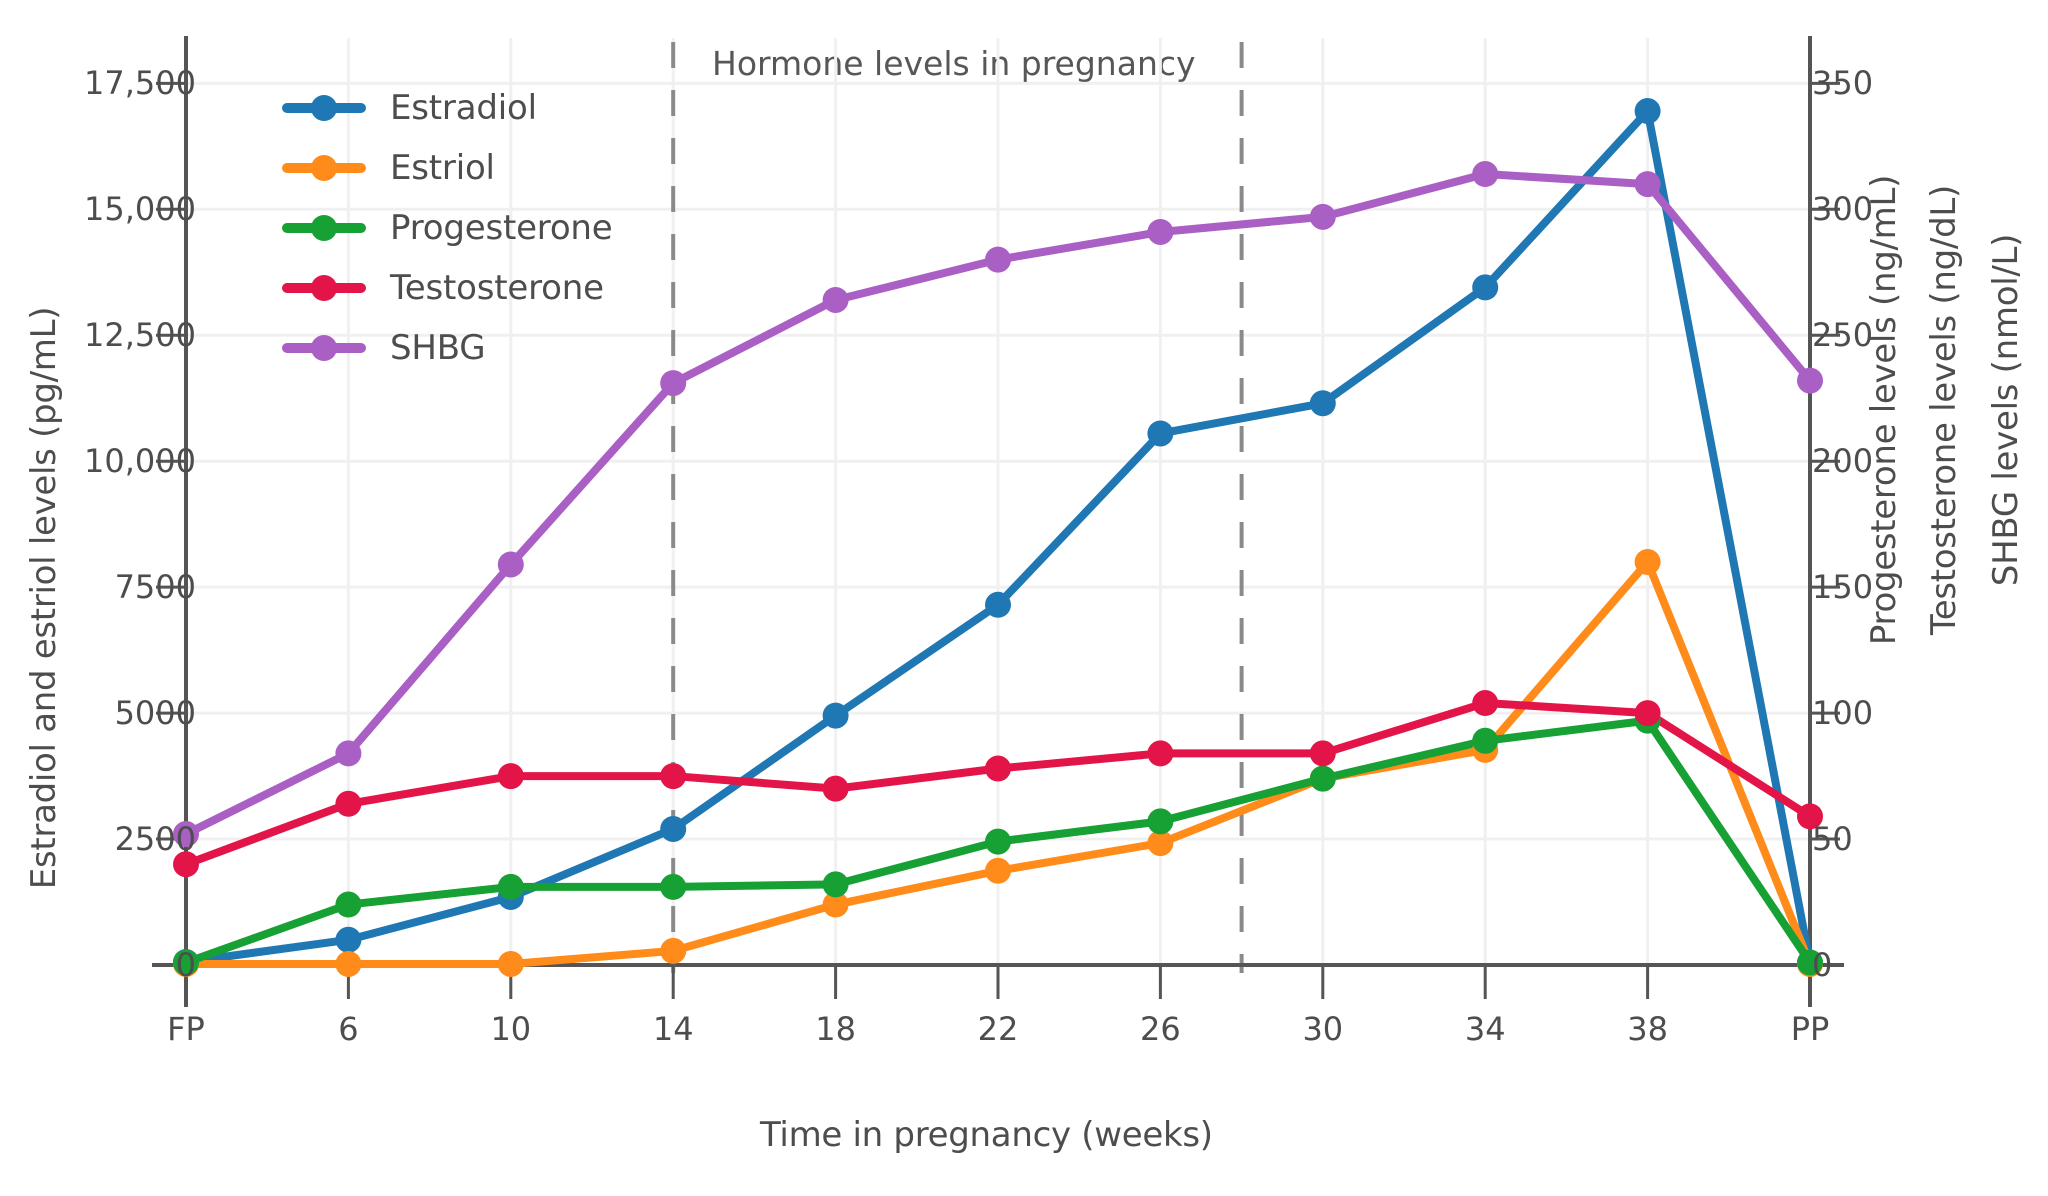  Describe the element at coordinates (140, 335) in the screenshot. I see `y-axis-left-tick-label: 12,500` at that location.